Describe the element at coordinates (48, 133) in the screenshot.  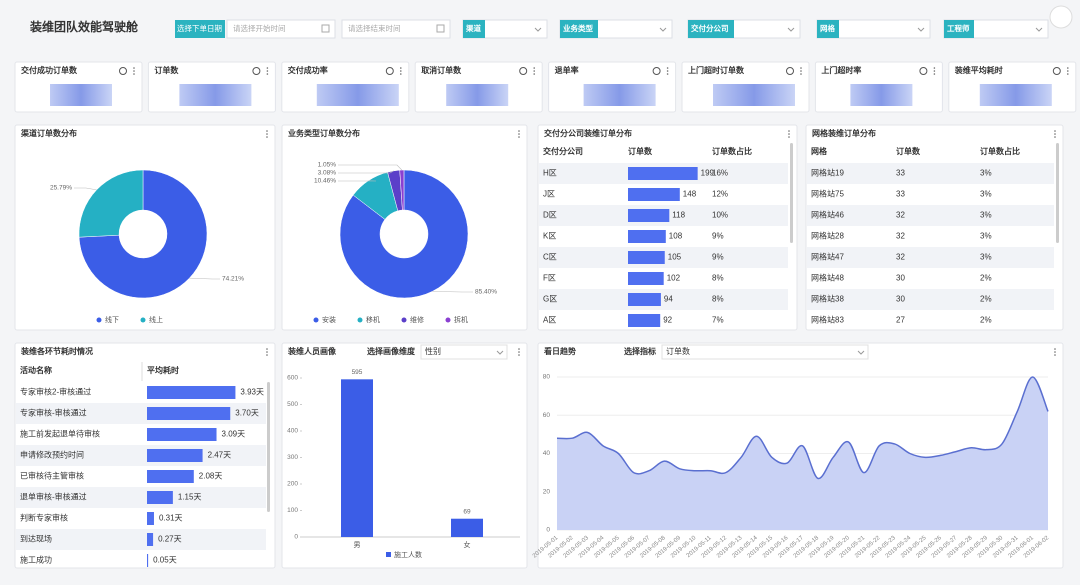
I see `panel-title: 渠道订单数分布` at that location.